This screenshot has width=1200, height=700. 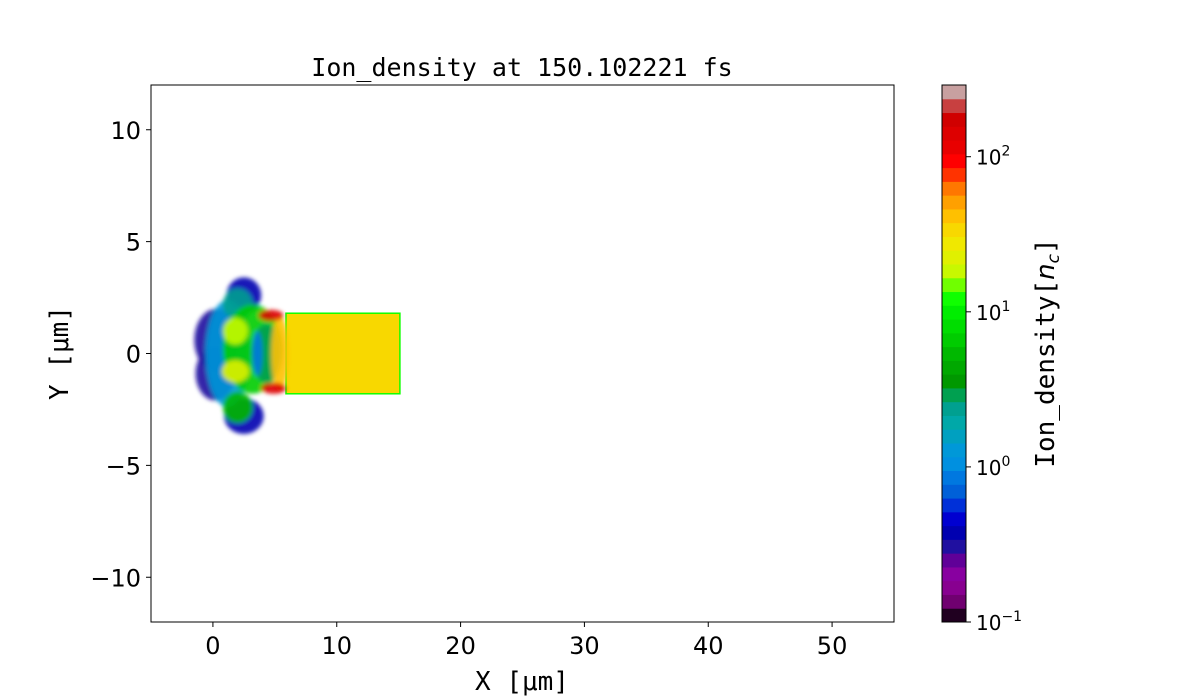 What do you see at coordinates (133, 243) in the screenshot?
I see `y-tick-label: 5` at bounding box center [133, 243].